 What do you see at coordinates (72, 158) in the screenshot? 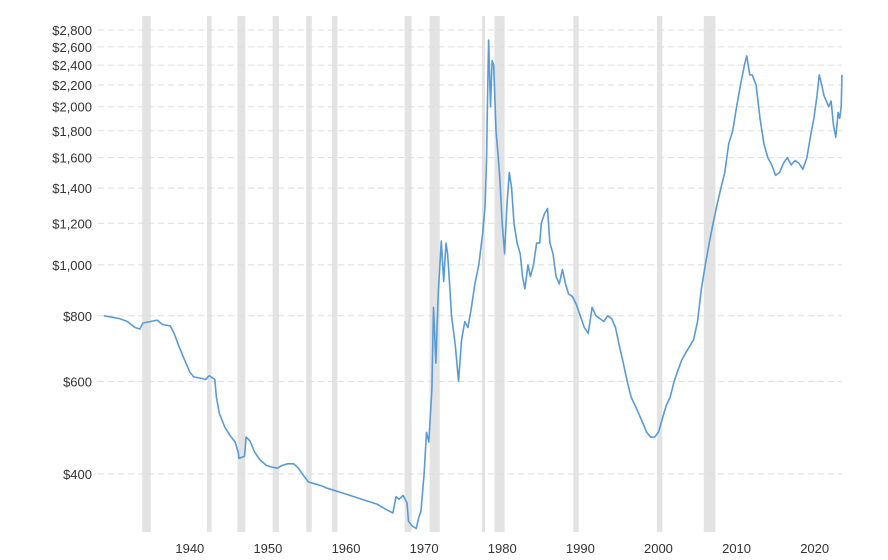
I see `y-tick-label: $1,600` at bounding box center [72, 158].